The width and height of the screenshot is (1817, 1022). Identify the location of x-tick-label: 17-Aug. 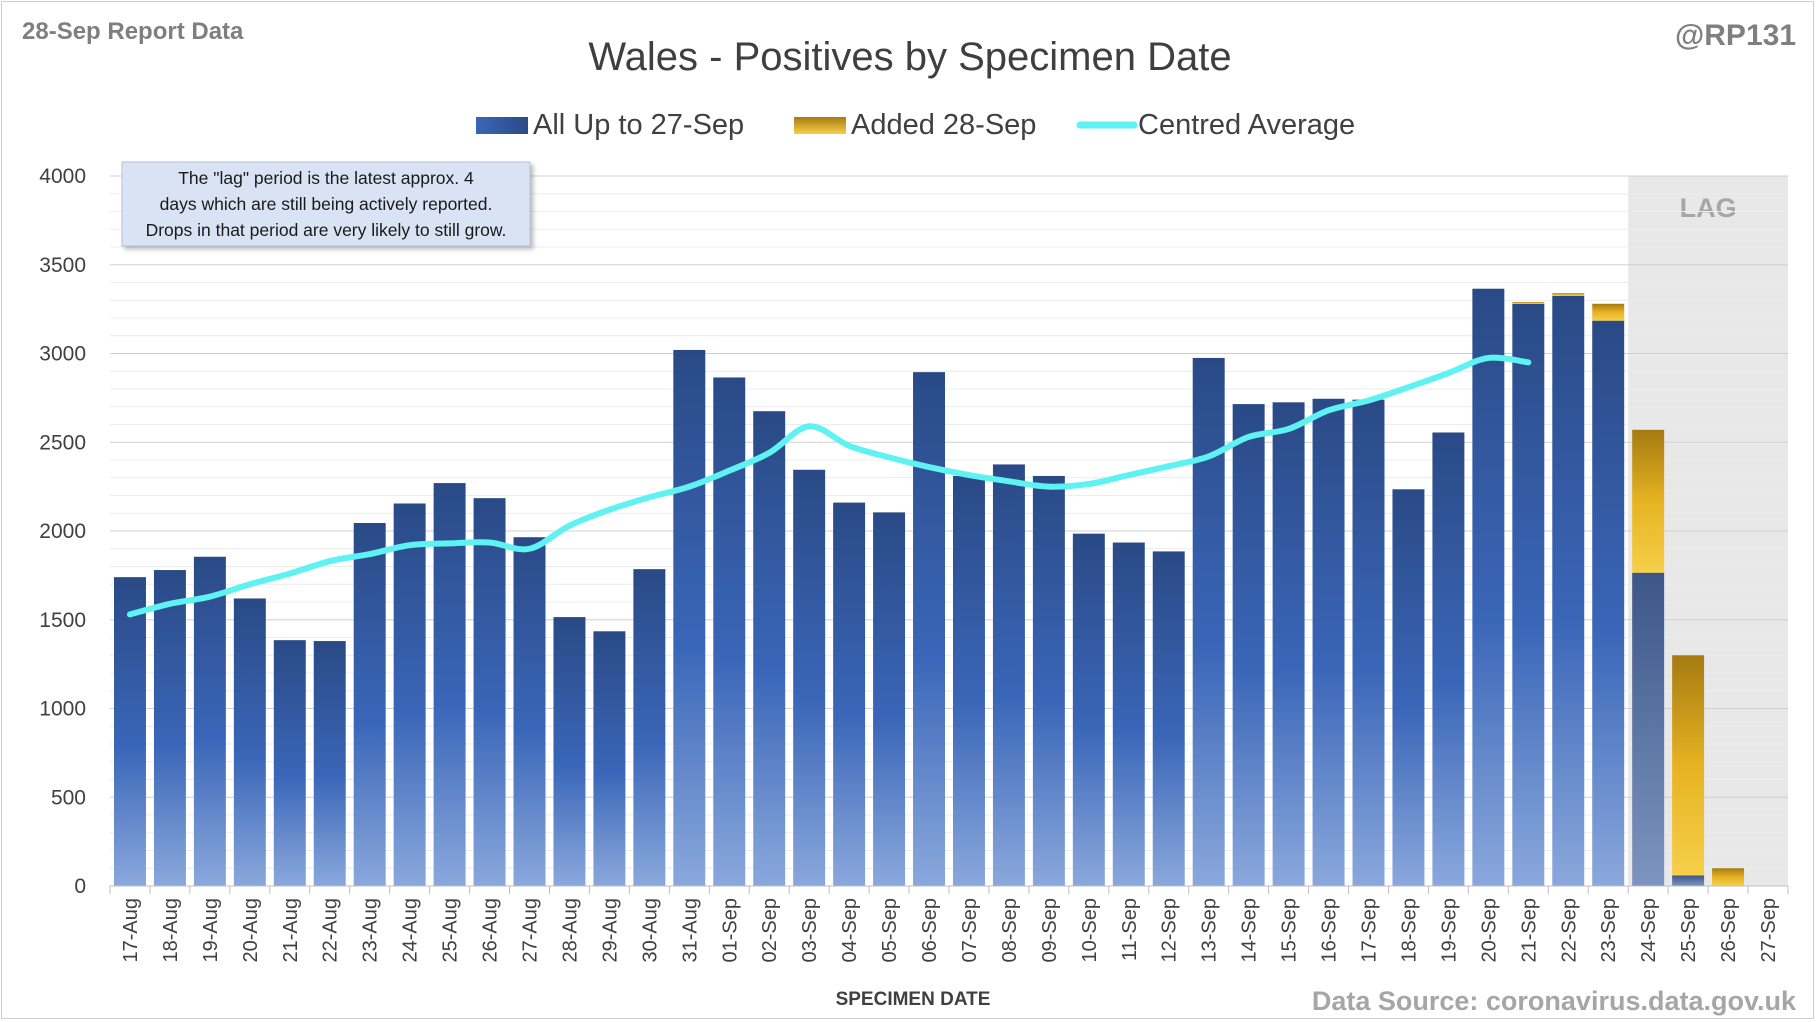
(131, 930).